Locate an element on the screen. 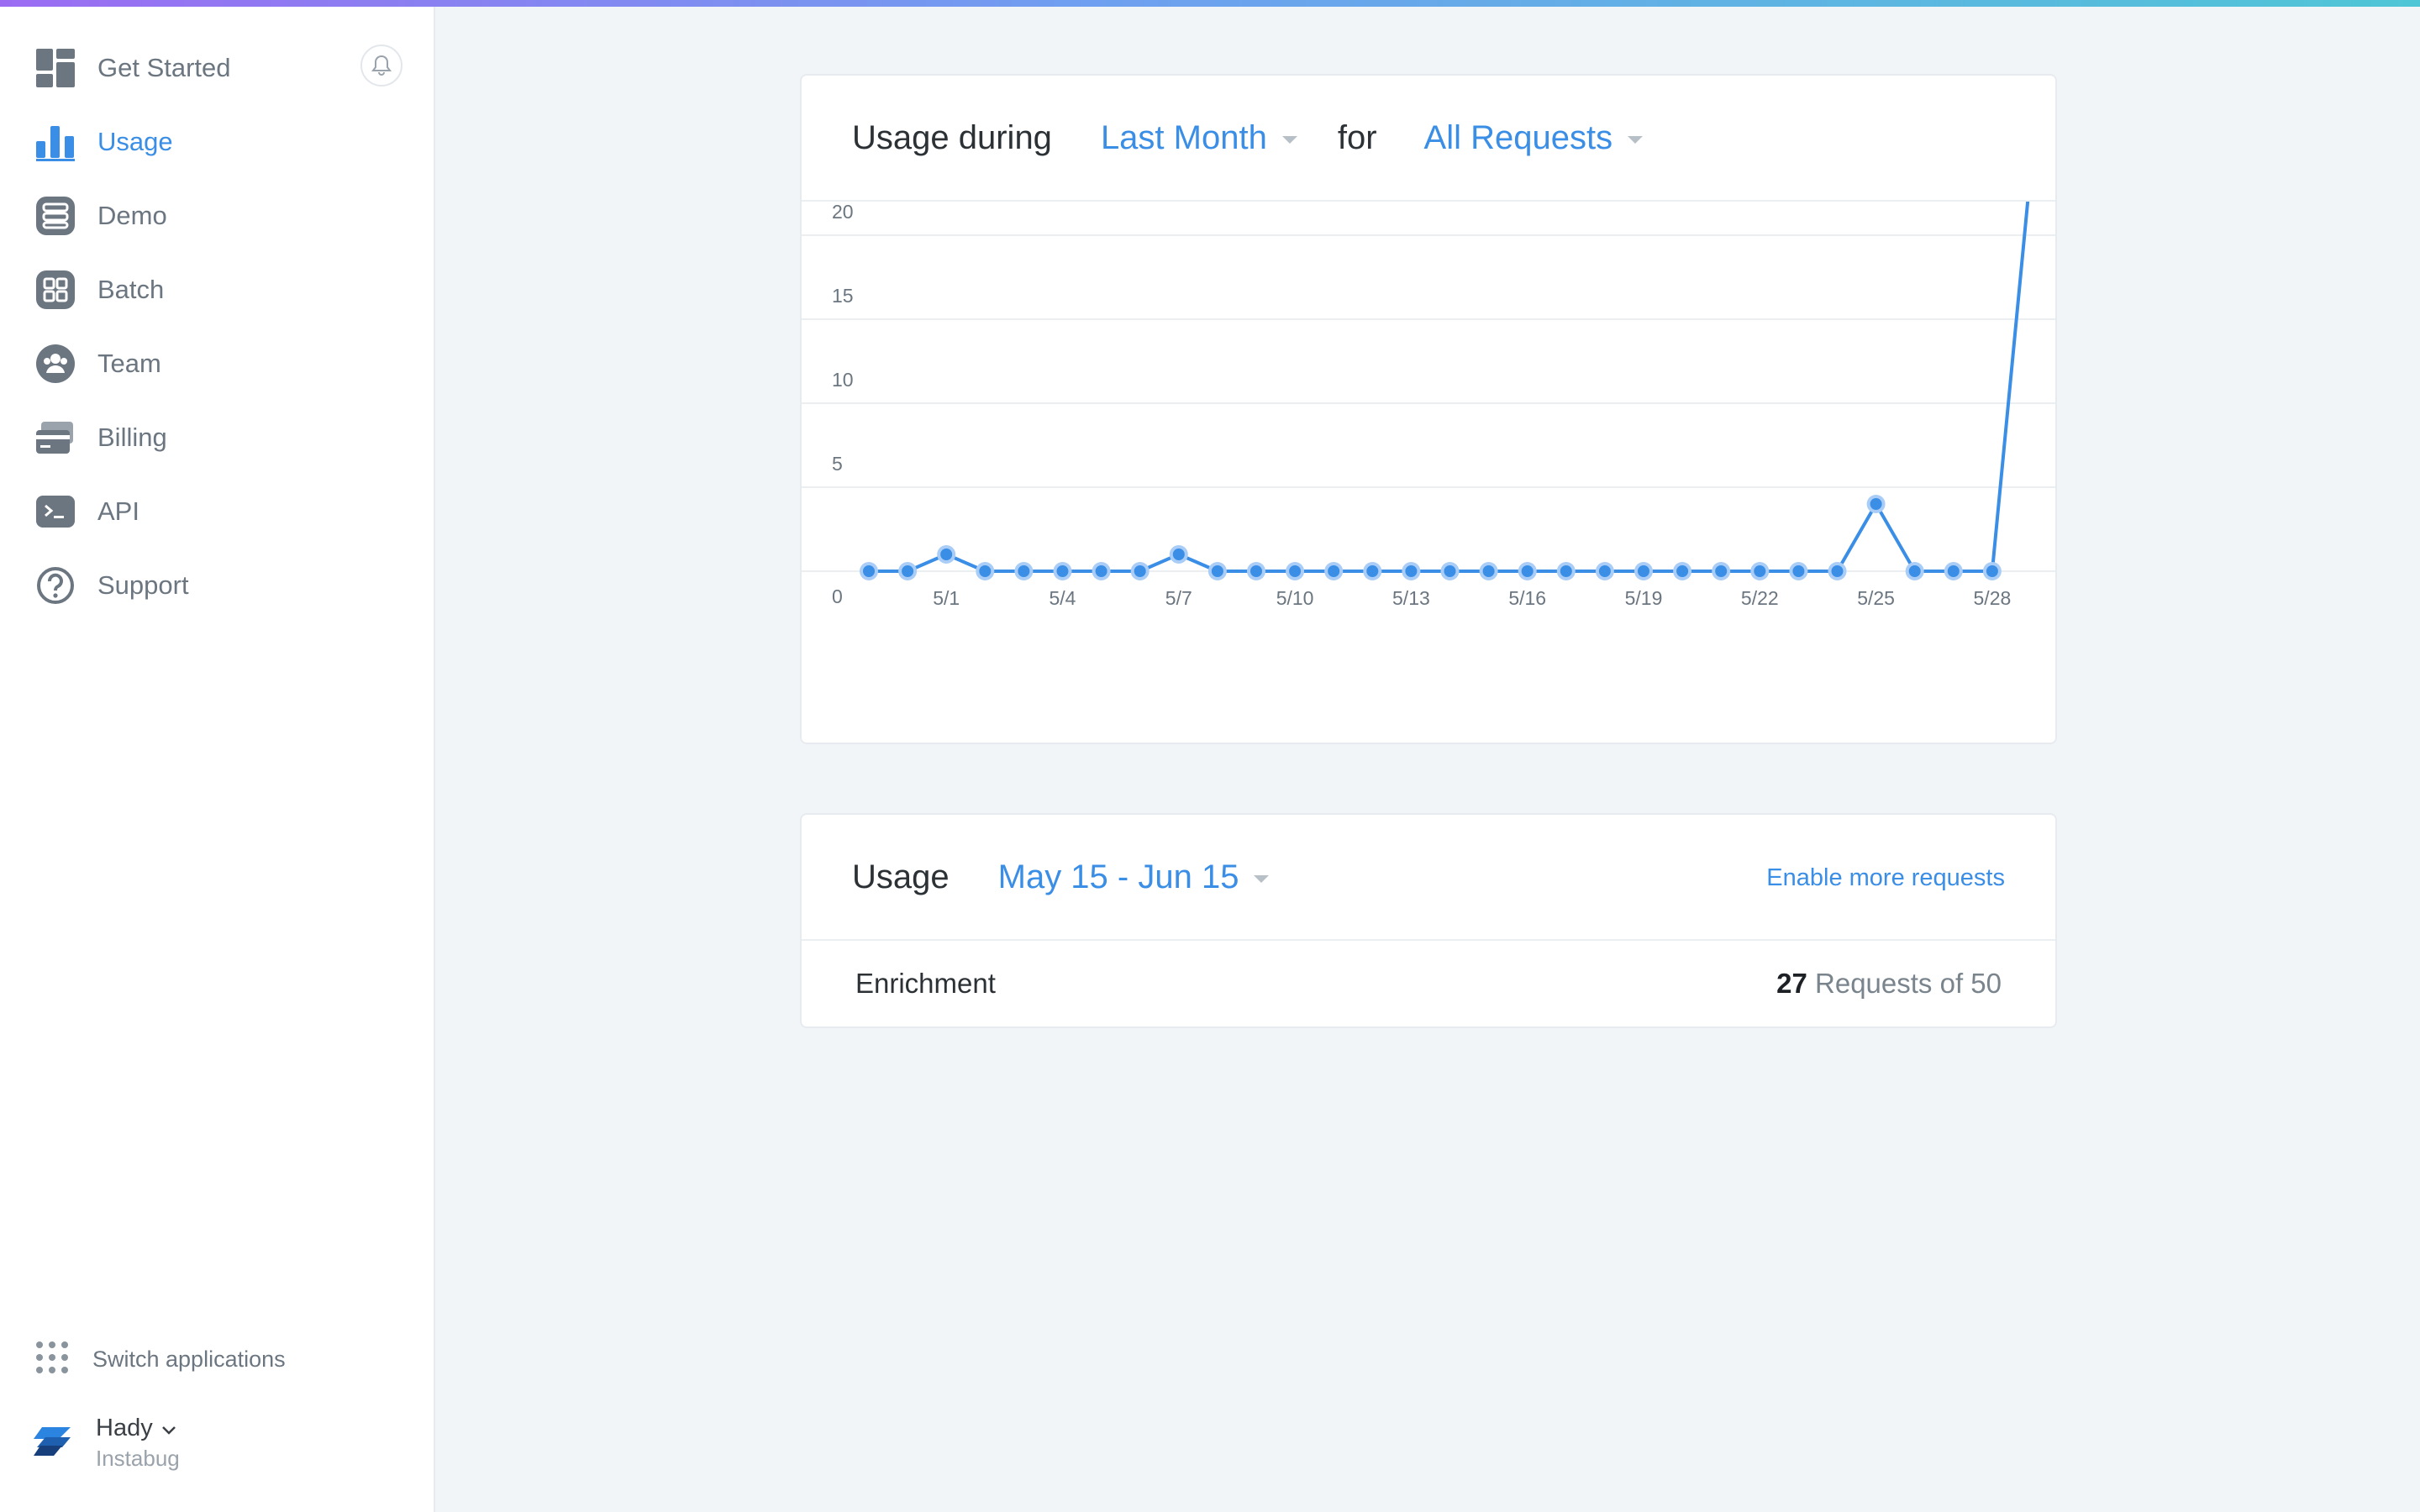  sidebar-item-api: API is located at coordinates (220, 511).